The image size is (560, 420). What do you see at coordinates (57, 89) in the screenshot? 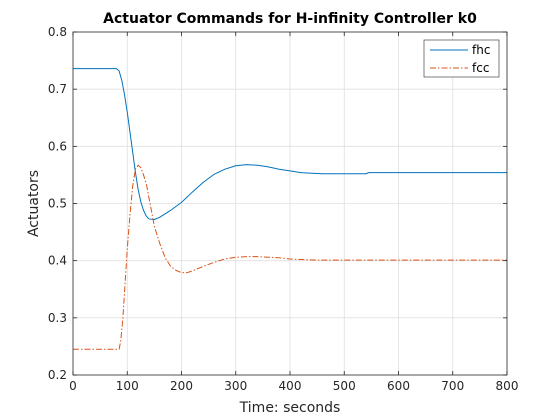
I see `y-tick-label: 0.7` at bounding box center [57, 89].